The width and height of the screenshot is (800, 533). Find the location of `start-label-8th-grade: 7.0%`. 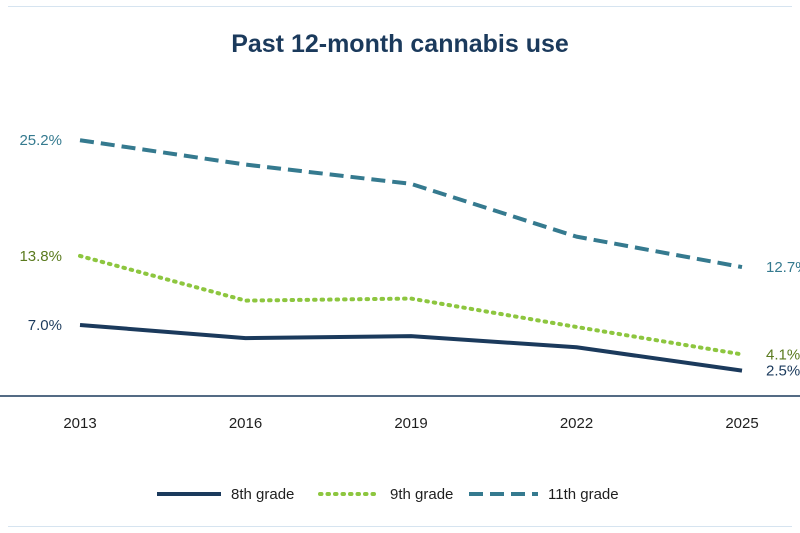

start-label-8th-grade: 7.0% is located at coordinates (45, 325).